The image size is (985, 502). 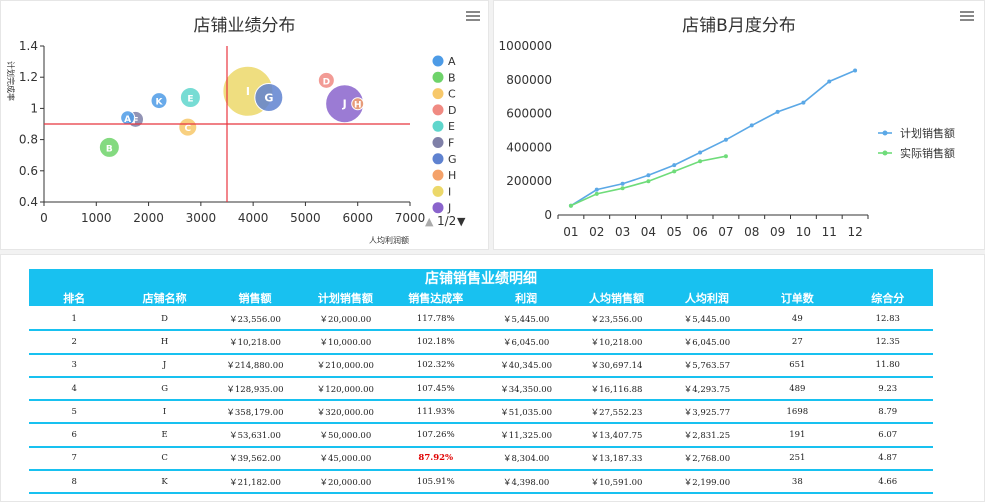 I want to click on legend-marker-f, so click(x=438, y=142).